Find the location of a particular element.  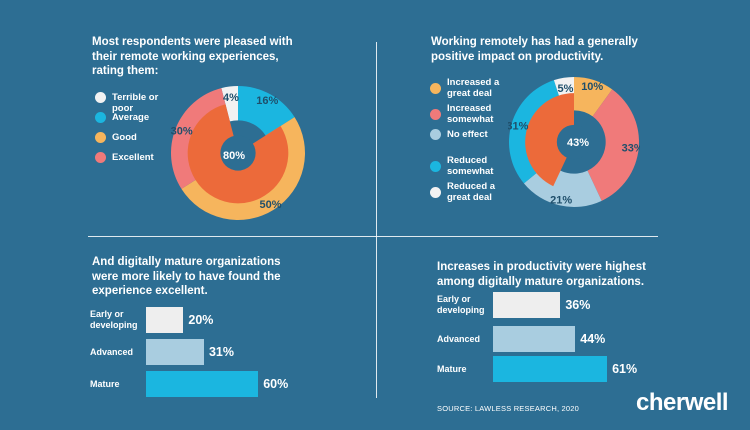

slice-label: 5% is located at coordinates (566, 89).